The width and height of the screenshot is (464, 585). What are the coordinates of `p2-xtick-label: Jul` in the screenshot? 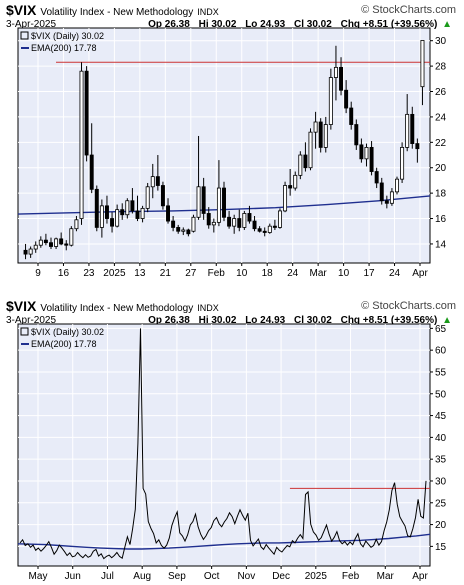 It's located at (107, 576).